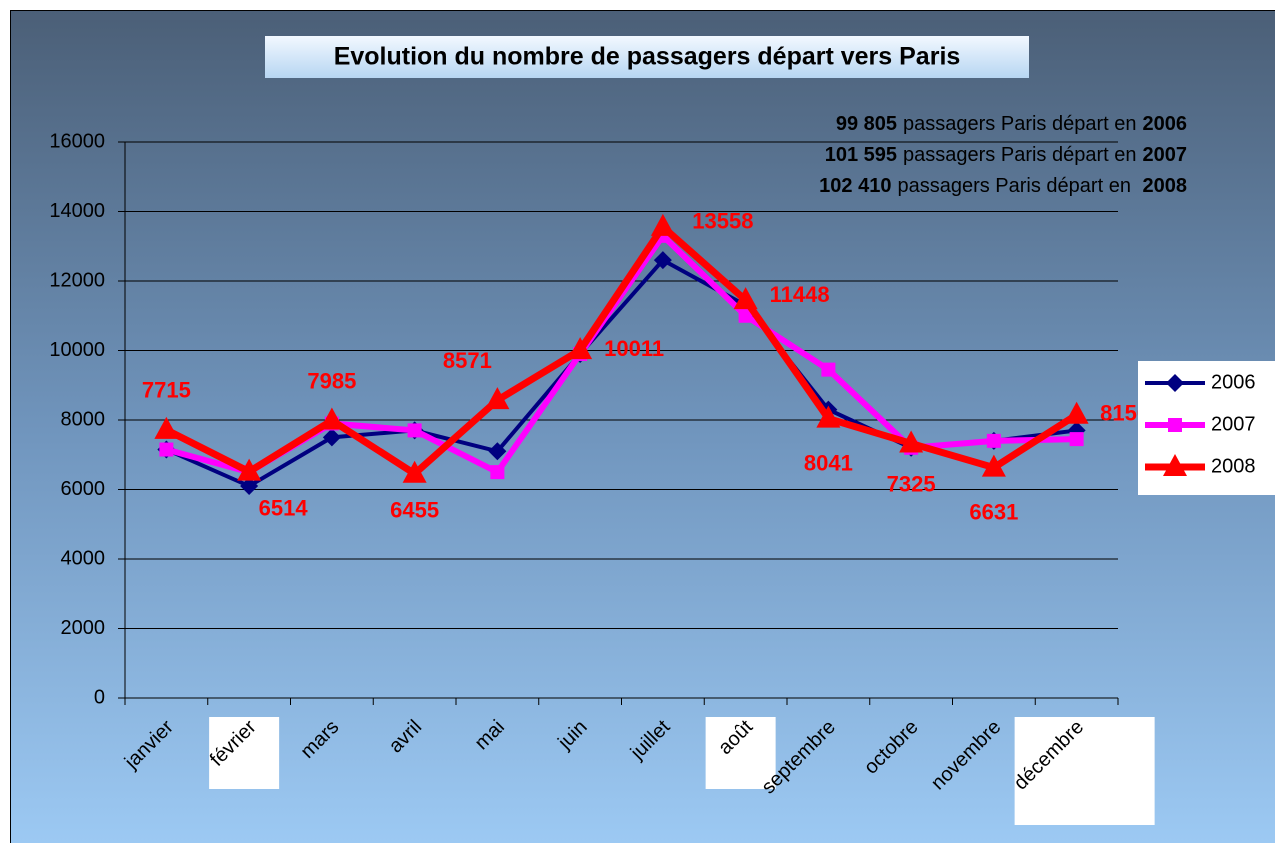 Image resolution: width=1275 pixels, height=843 pixels. I want to click on y-tick-label: 14000, so click(77, 211).